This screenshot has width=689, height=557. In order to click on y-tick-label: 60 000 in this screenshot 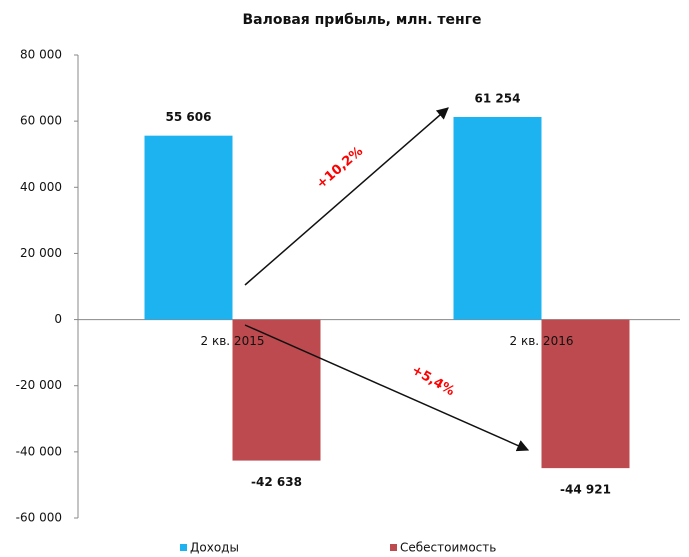, I will do `click(41, 121)`.